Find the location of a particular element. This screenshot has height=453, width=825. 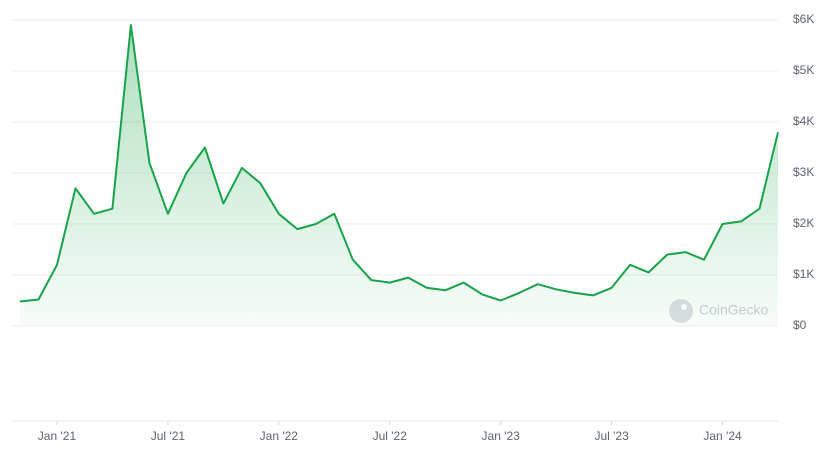

y-tick-label: $0 is located at coordinates (800, 325).